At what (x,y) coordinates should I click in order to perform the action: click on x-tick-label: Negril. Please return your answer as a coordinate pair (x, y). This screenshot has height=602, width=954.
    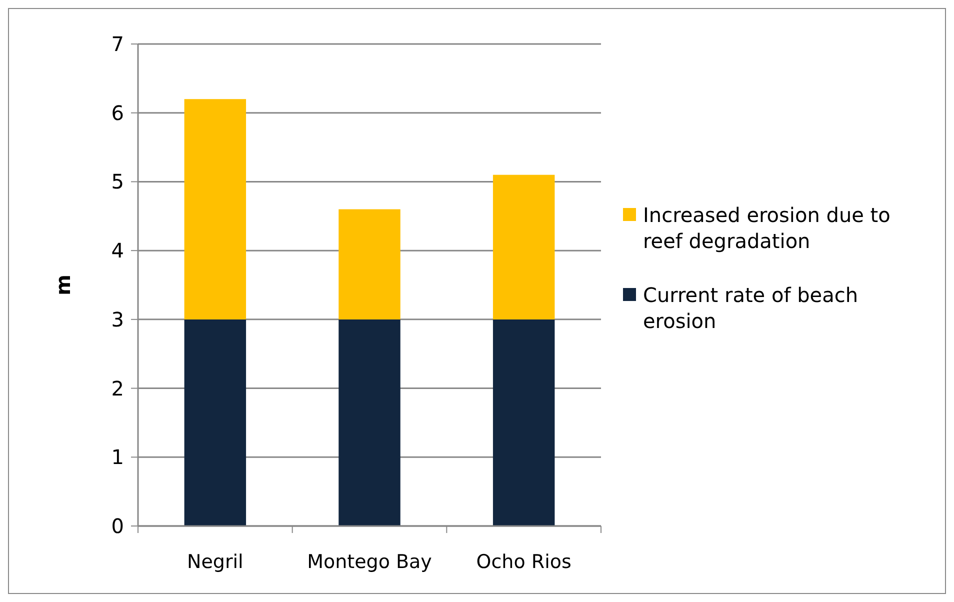
    Looking at the image, I should click on (215, 562).